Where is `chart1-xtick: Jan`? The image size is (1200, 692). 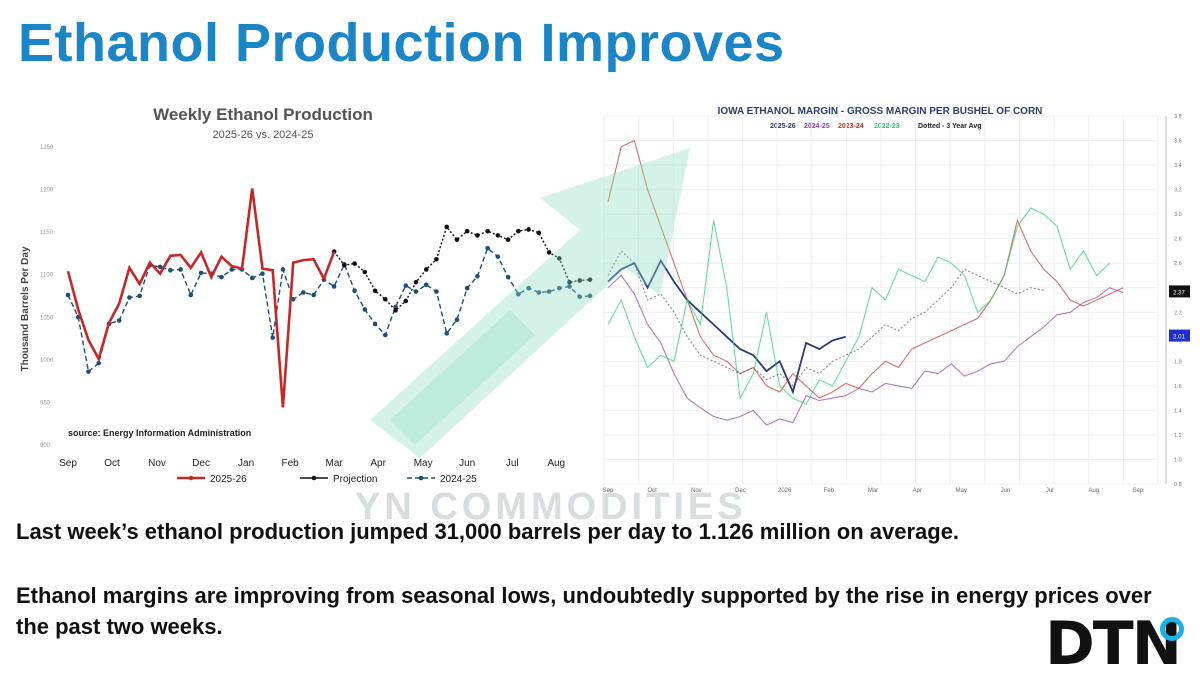 chart1-xtick: Jan is located at coordinates (246, 463).